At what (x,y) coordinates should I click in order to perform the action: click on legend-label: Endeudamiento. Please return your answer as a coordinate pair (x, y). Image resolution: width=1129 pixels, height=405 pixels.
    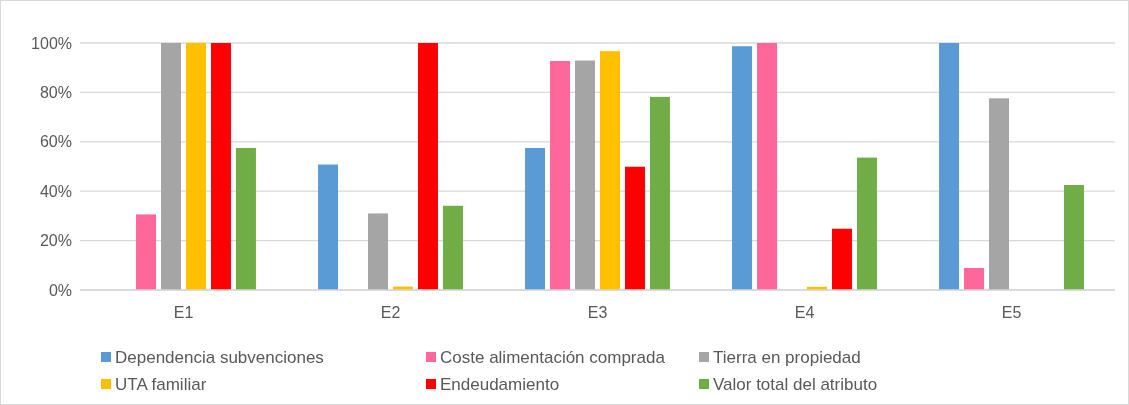
    Looking at the image, I should click on (500, 384).